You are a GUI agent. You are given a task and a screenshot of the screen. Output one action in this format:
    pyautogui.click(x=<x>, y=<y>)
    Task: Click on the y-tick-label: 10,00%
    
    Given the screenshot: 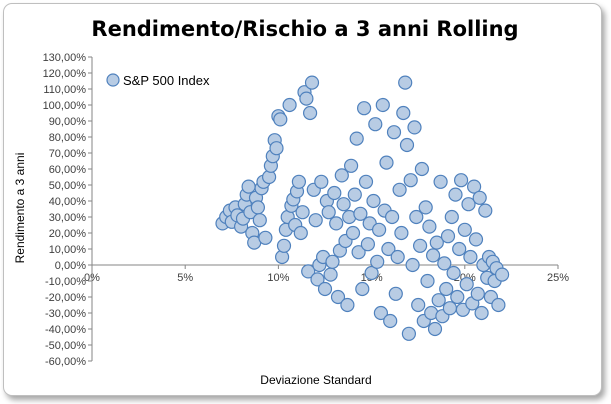 What is the action you would take?
    pyautogui.click(x=68, y=250)
    